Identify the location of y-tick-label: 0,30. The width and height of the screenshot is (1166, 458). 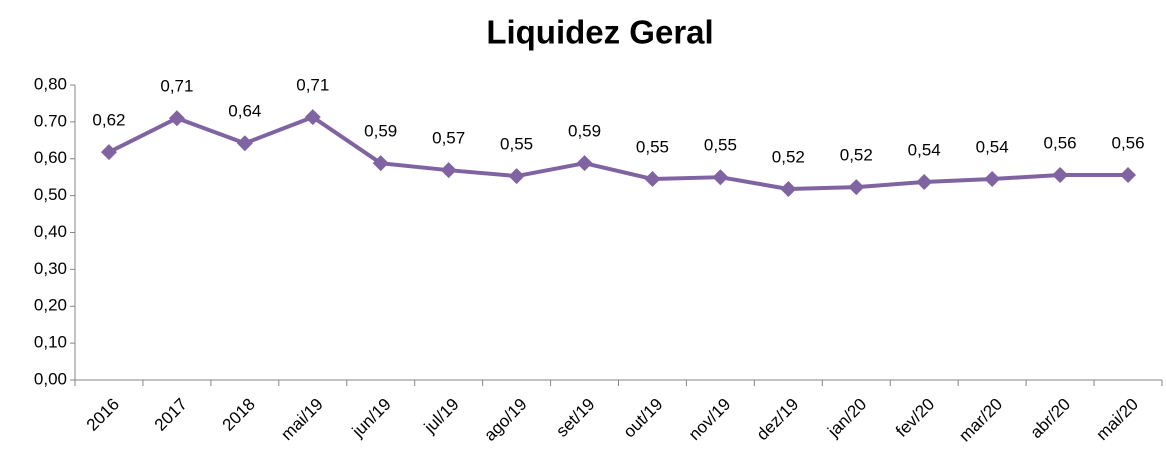
(50, 268).